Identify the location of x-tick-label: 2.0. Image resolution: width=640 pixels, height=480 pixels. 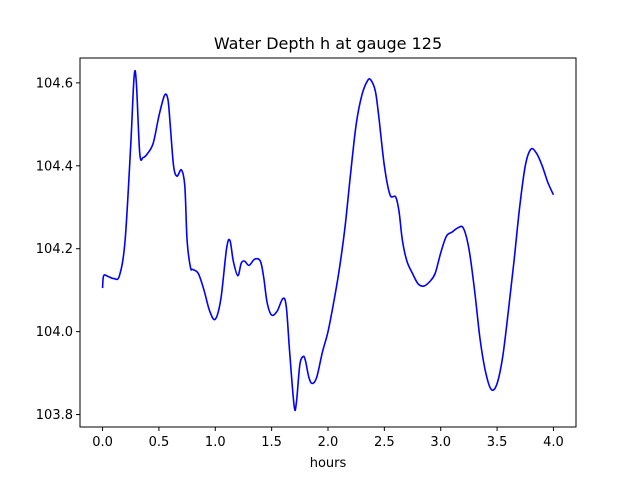
(328, 442).